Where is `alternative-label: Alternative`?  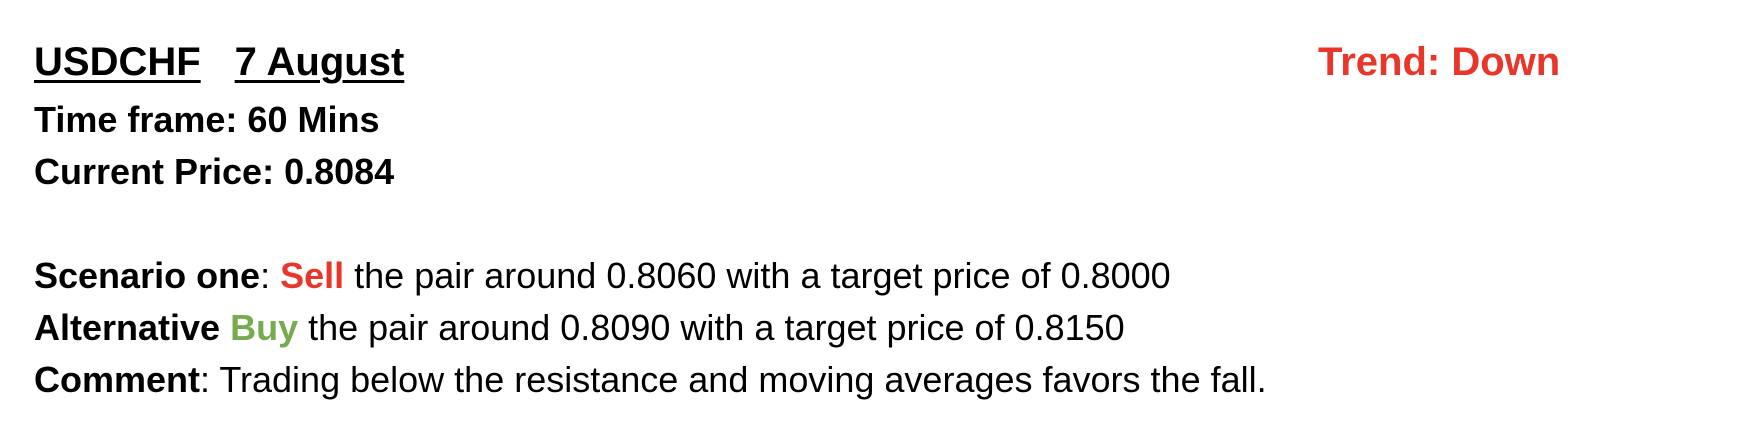 alternative-label: Alternative is located at coordinates (127, 327).